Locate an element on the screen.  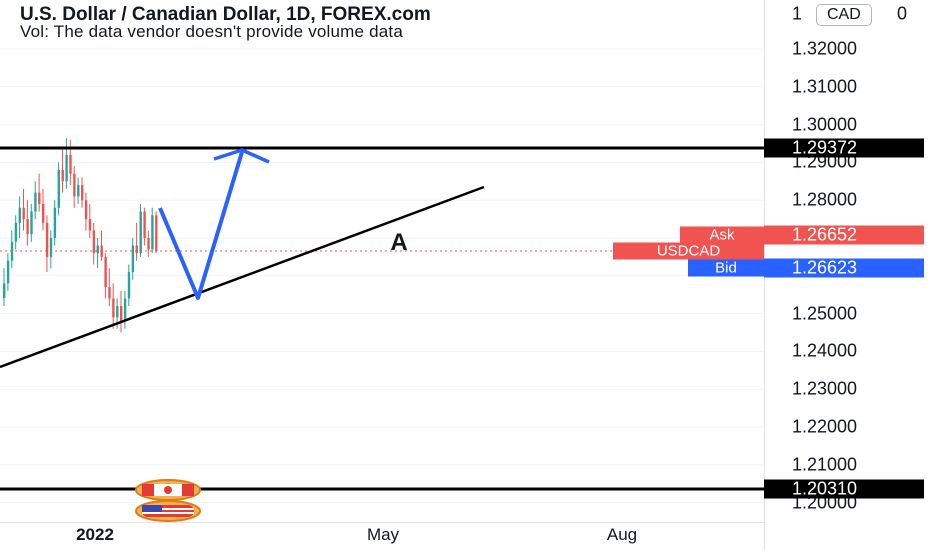
currency-selector: CAD is located at coordinates (844, 15).